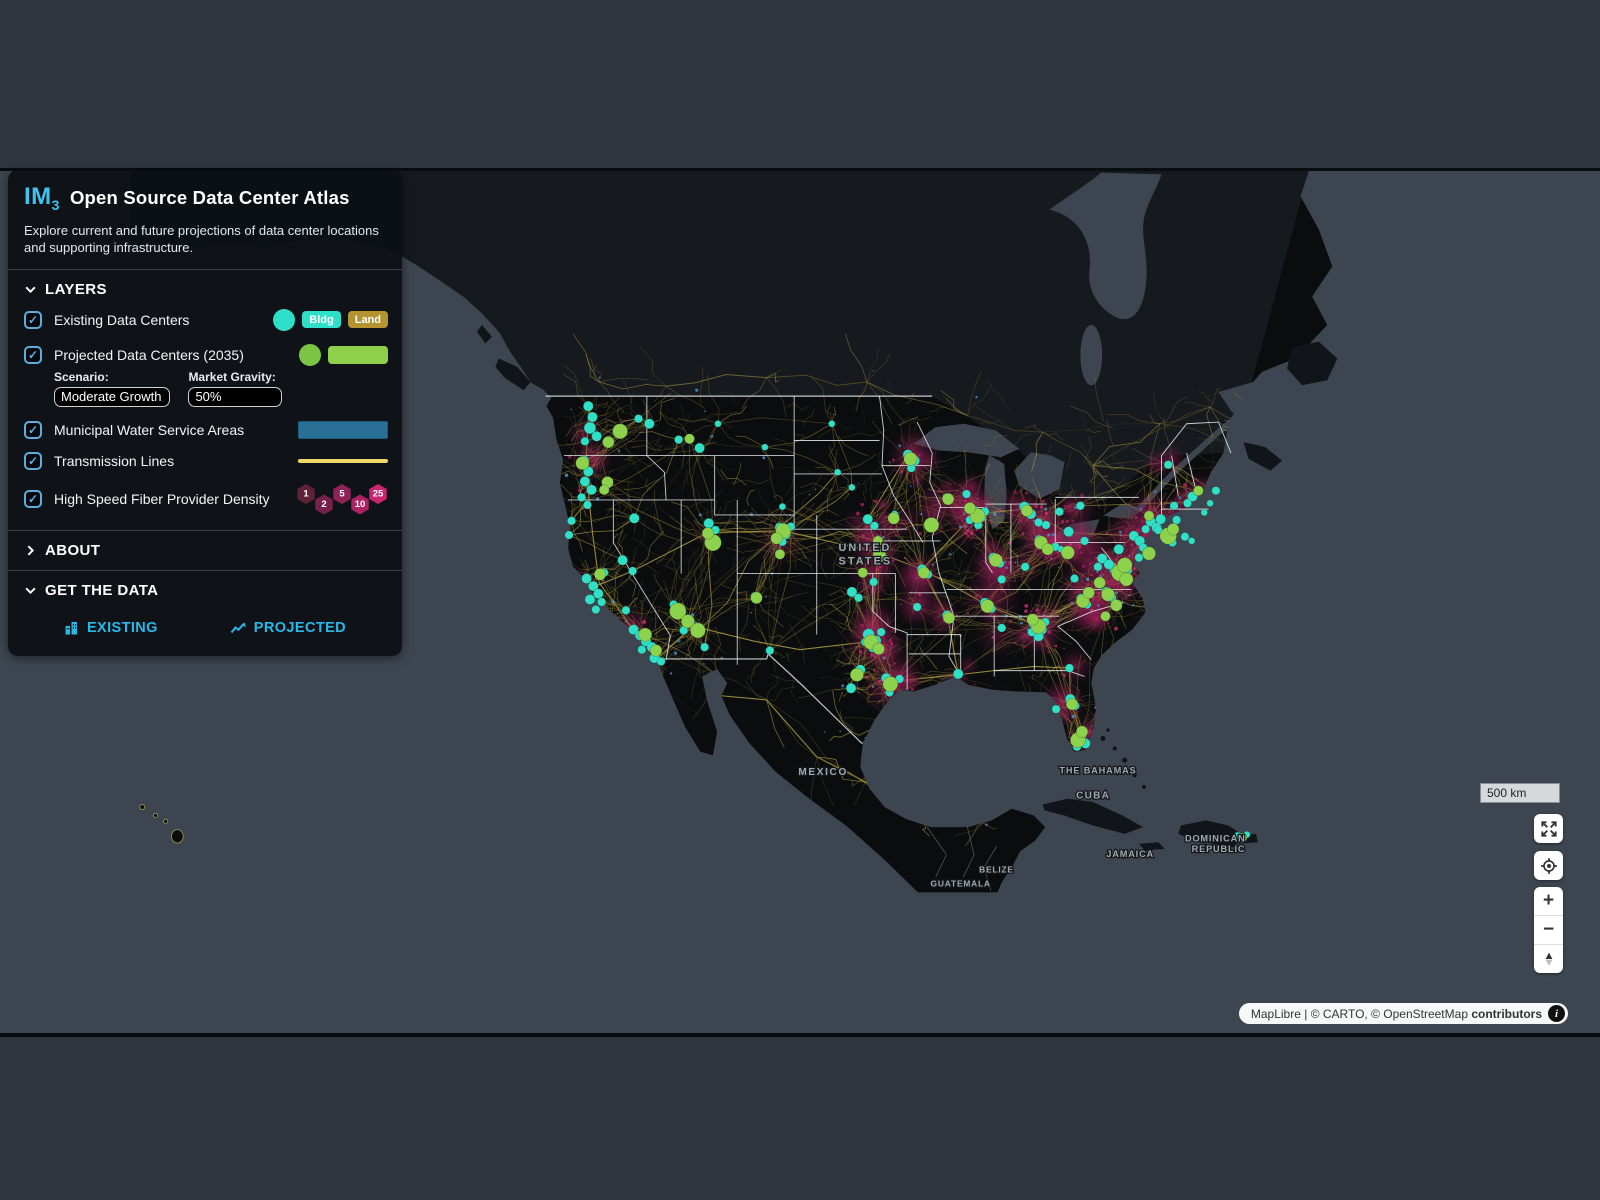 This screenshot has width=1600, height=1200. I want to click on about-section-header: ABOUT, so click(205, 550).